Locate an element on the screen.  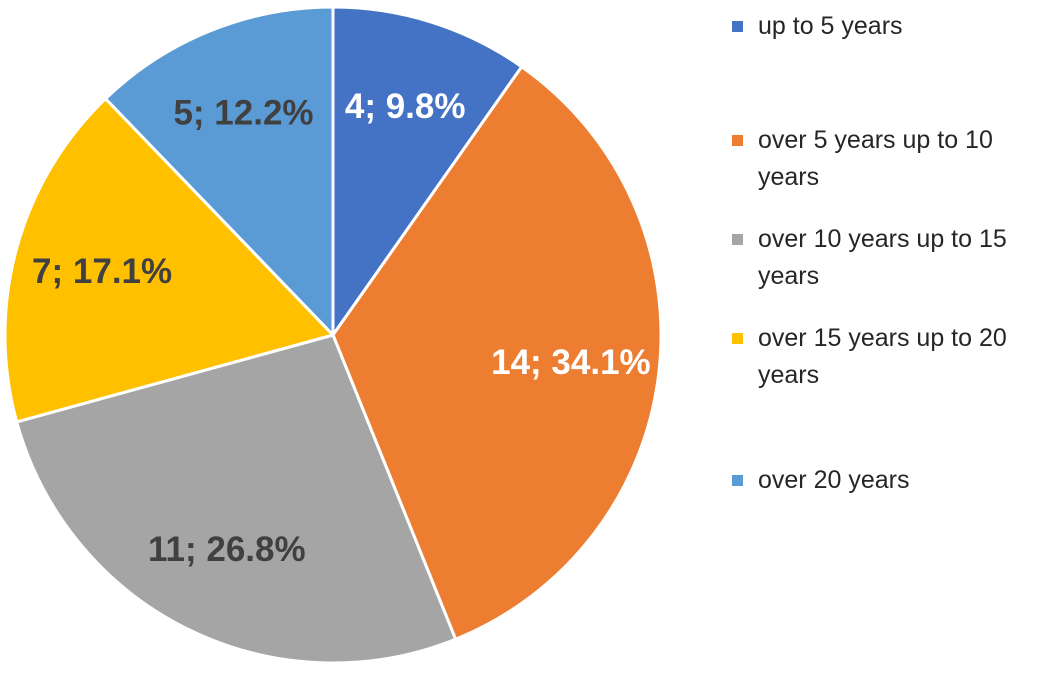
legend-label: over 15 years up to 20 years is located at coordinates (882, 356).